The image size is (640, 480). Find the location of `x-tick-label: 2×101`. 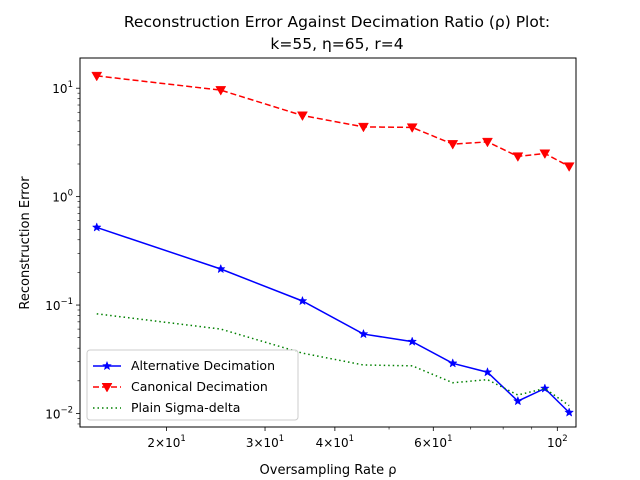

x-tick-label: 2×101 is located at coordinates (166, 442).